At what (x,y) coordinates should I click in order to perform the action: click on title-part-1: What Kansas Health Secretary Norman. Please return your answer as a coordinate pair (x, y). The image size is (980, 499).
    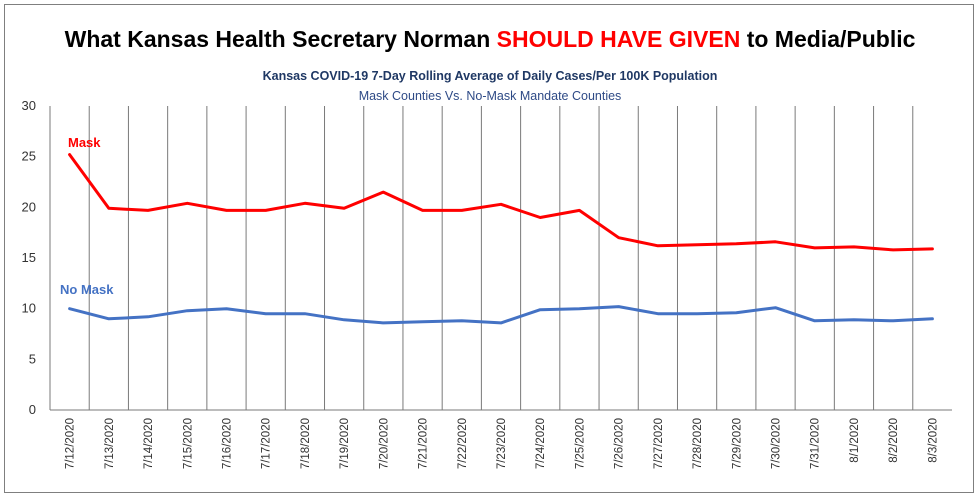
    Looking at the image, I should click on (280, 39).